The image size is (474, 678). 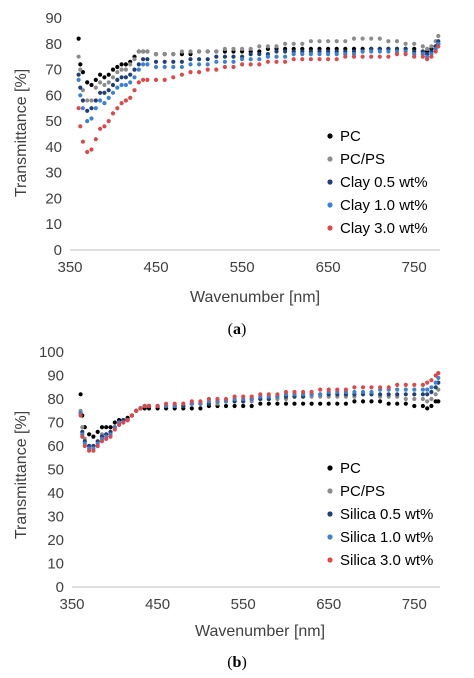 What do you see at coordinates (156, 267) in the screenshot?
I see `x-tick-label: 450` at bounding box center [156, 267].